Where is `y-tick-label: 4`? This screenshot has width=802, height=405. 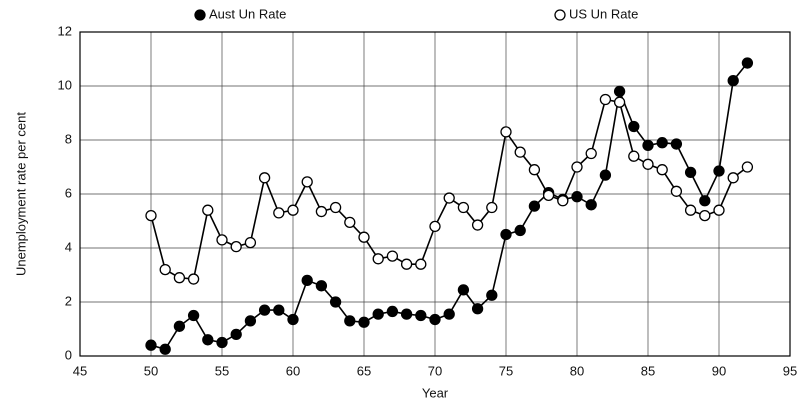
y-tick-label: 4 is located at coordinates (68, 246).